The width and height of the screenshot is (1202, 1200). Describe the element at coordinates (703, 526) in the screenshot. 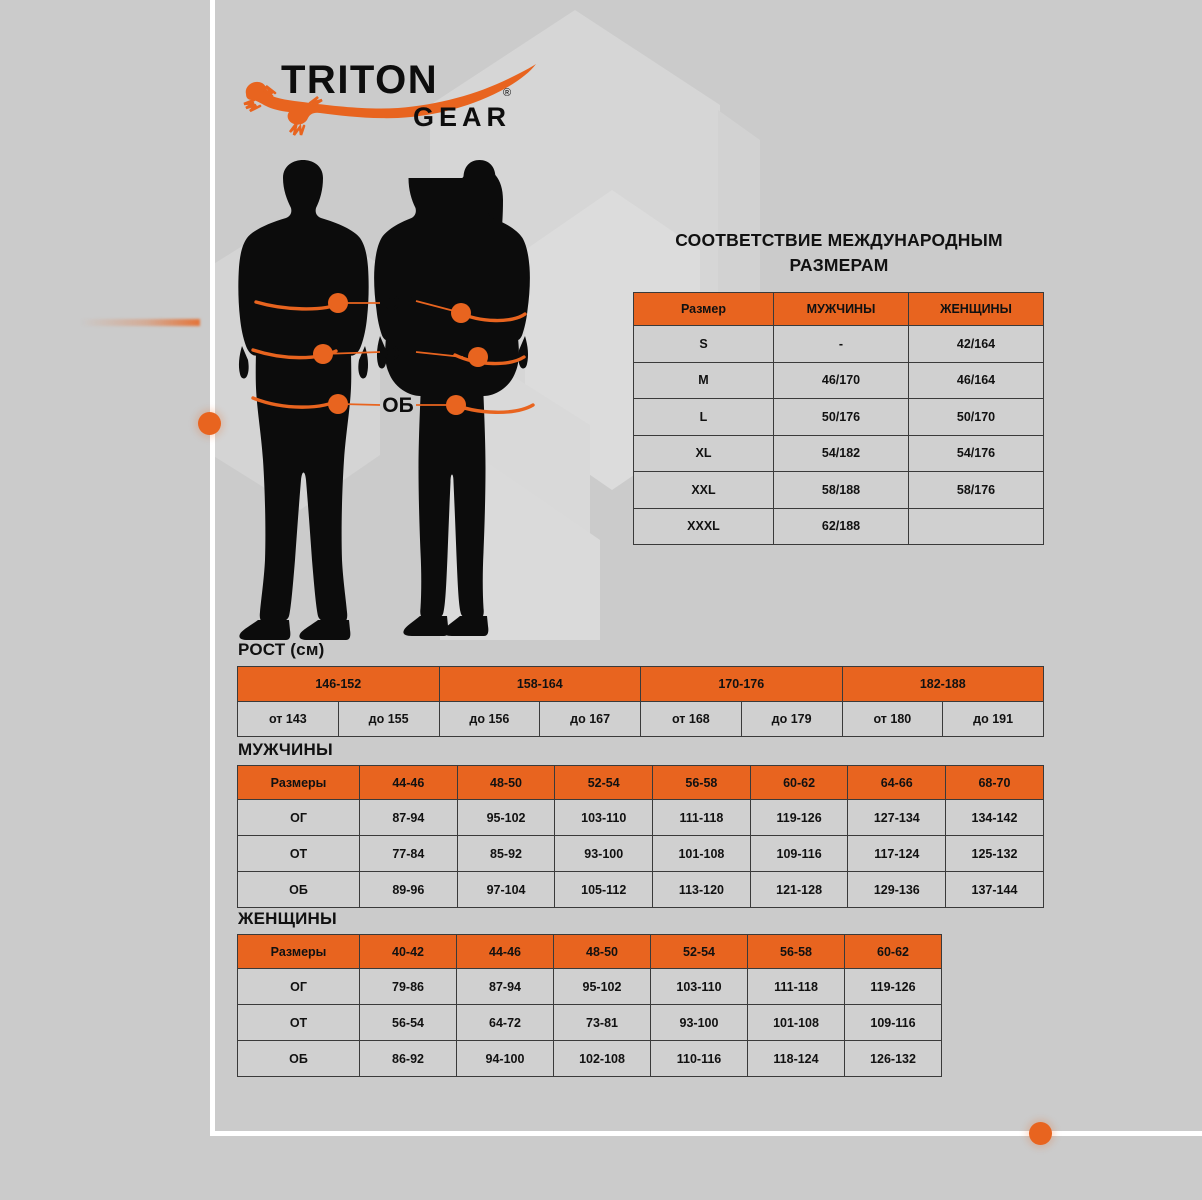

I see `cell-size: XXXL` at that location.